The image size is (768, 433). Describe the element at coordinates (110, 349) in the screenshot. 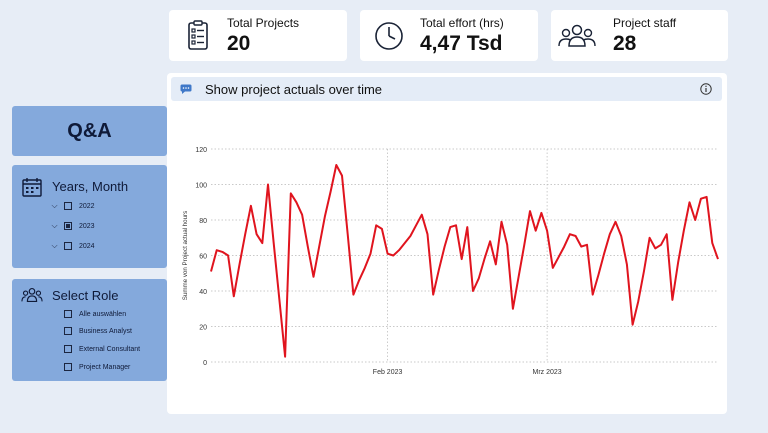

I see `option-label: External Consultant` at that location.